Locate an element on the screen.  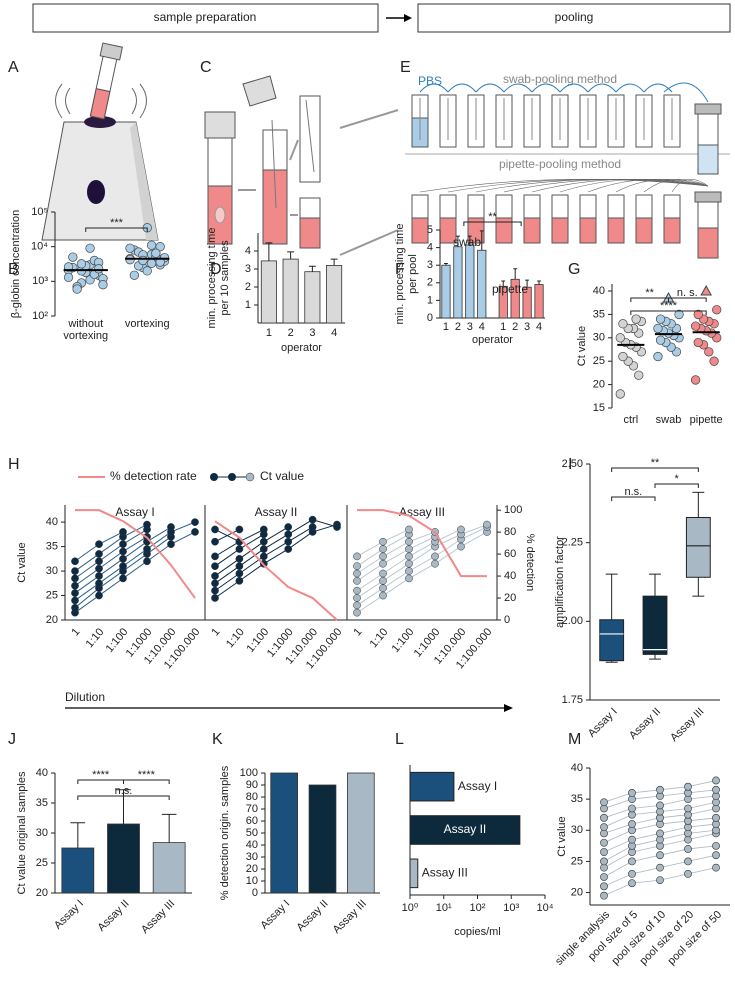
y-tick-label: 10 is located at coordinates (252, 881).